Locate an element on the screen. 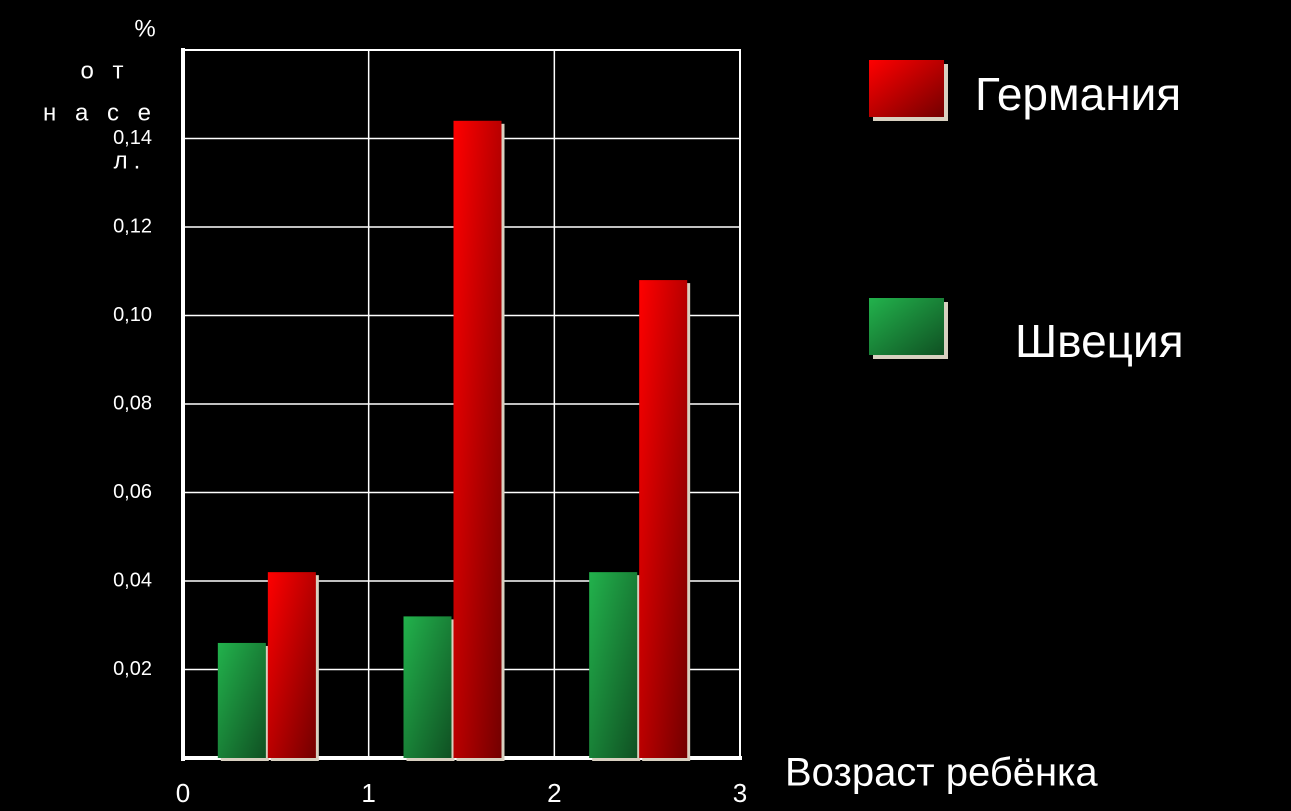  y-axis-label: % is located at coordinates (144, 28).